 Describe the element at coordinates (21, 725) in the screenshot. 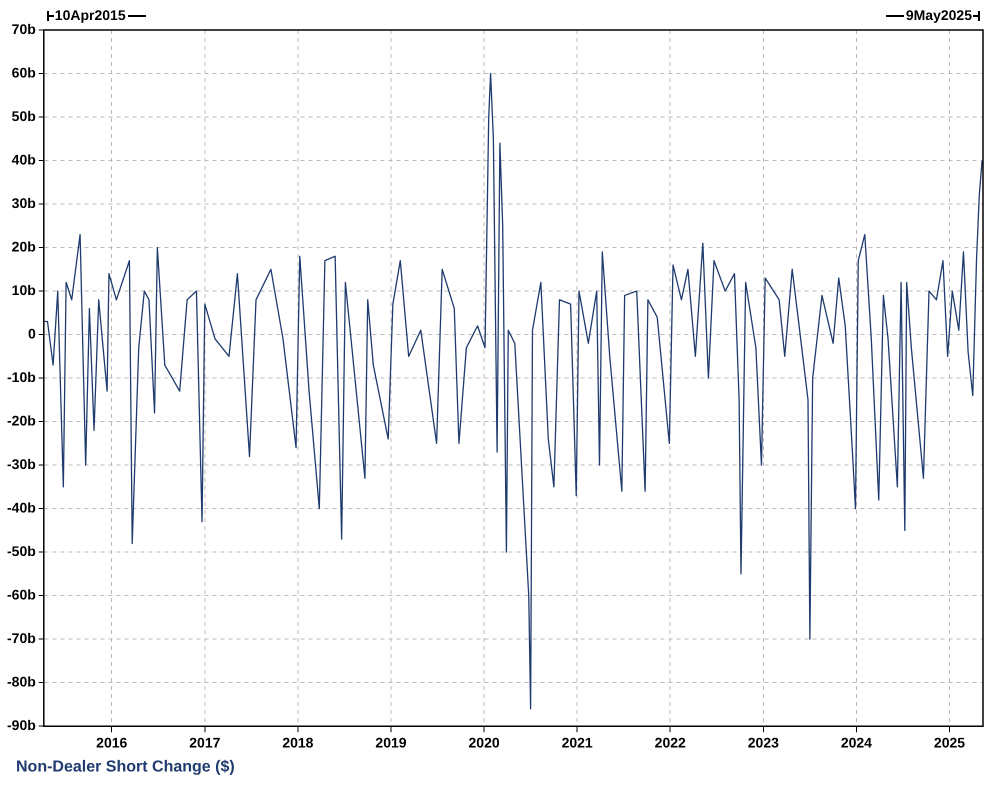

I see `y-tick-label: -90b` at that location.